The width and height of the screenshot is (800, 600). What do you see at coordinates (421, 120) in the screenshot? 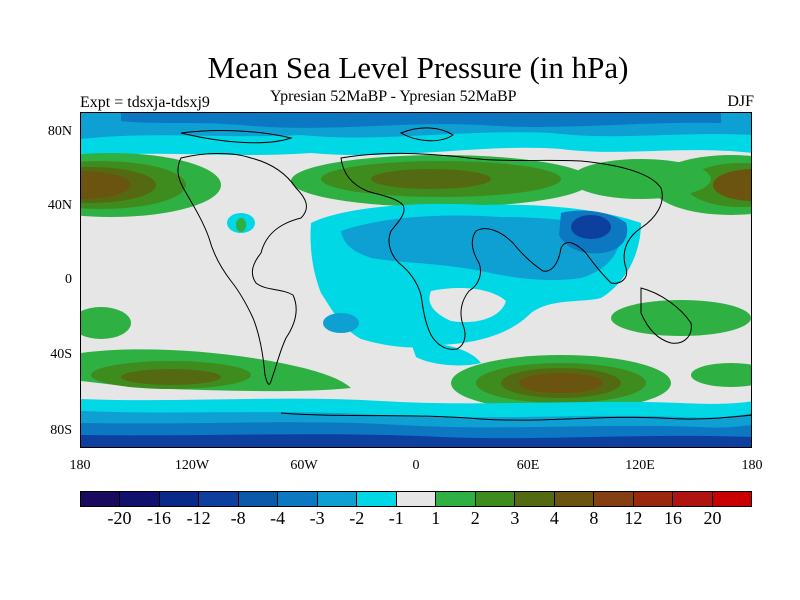
I see `contour-north-polar-darkblue` at bounding box center [421, 120].